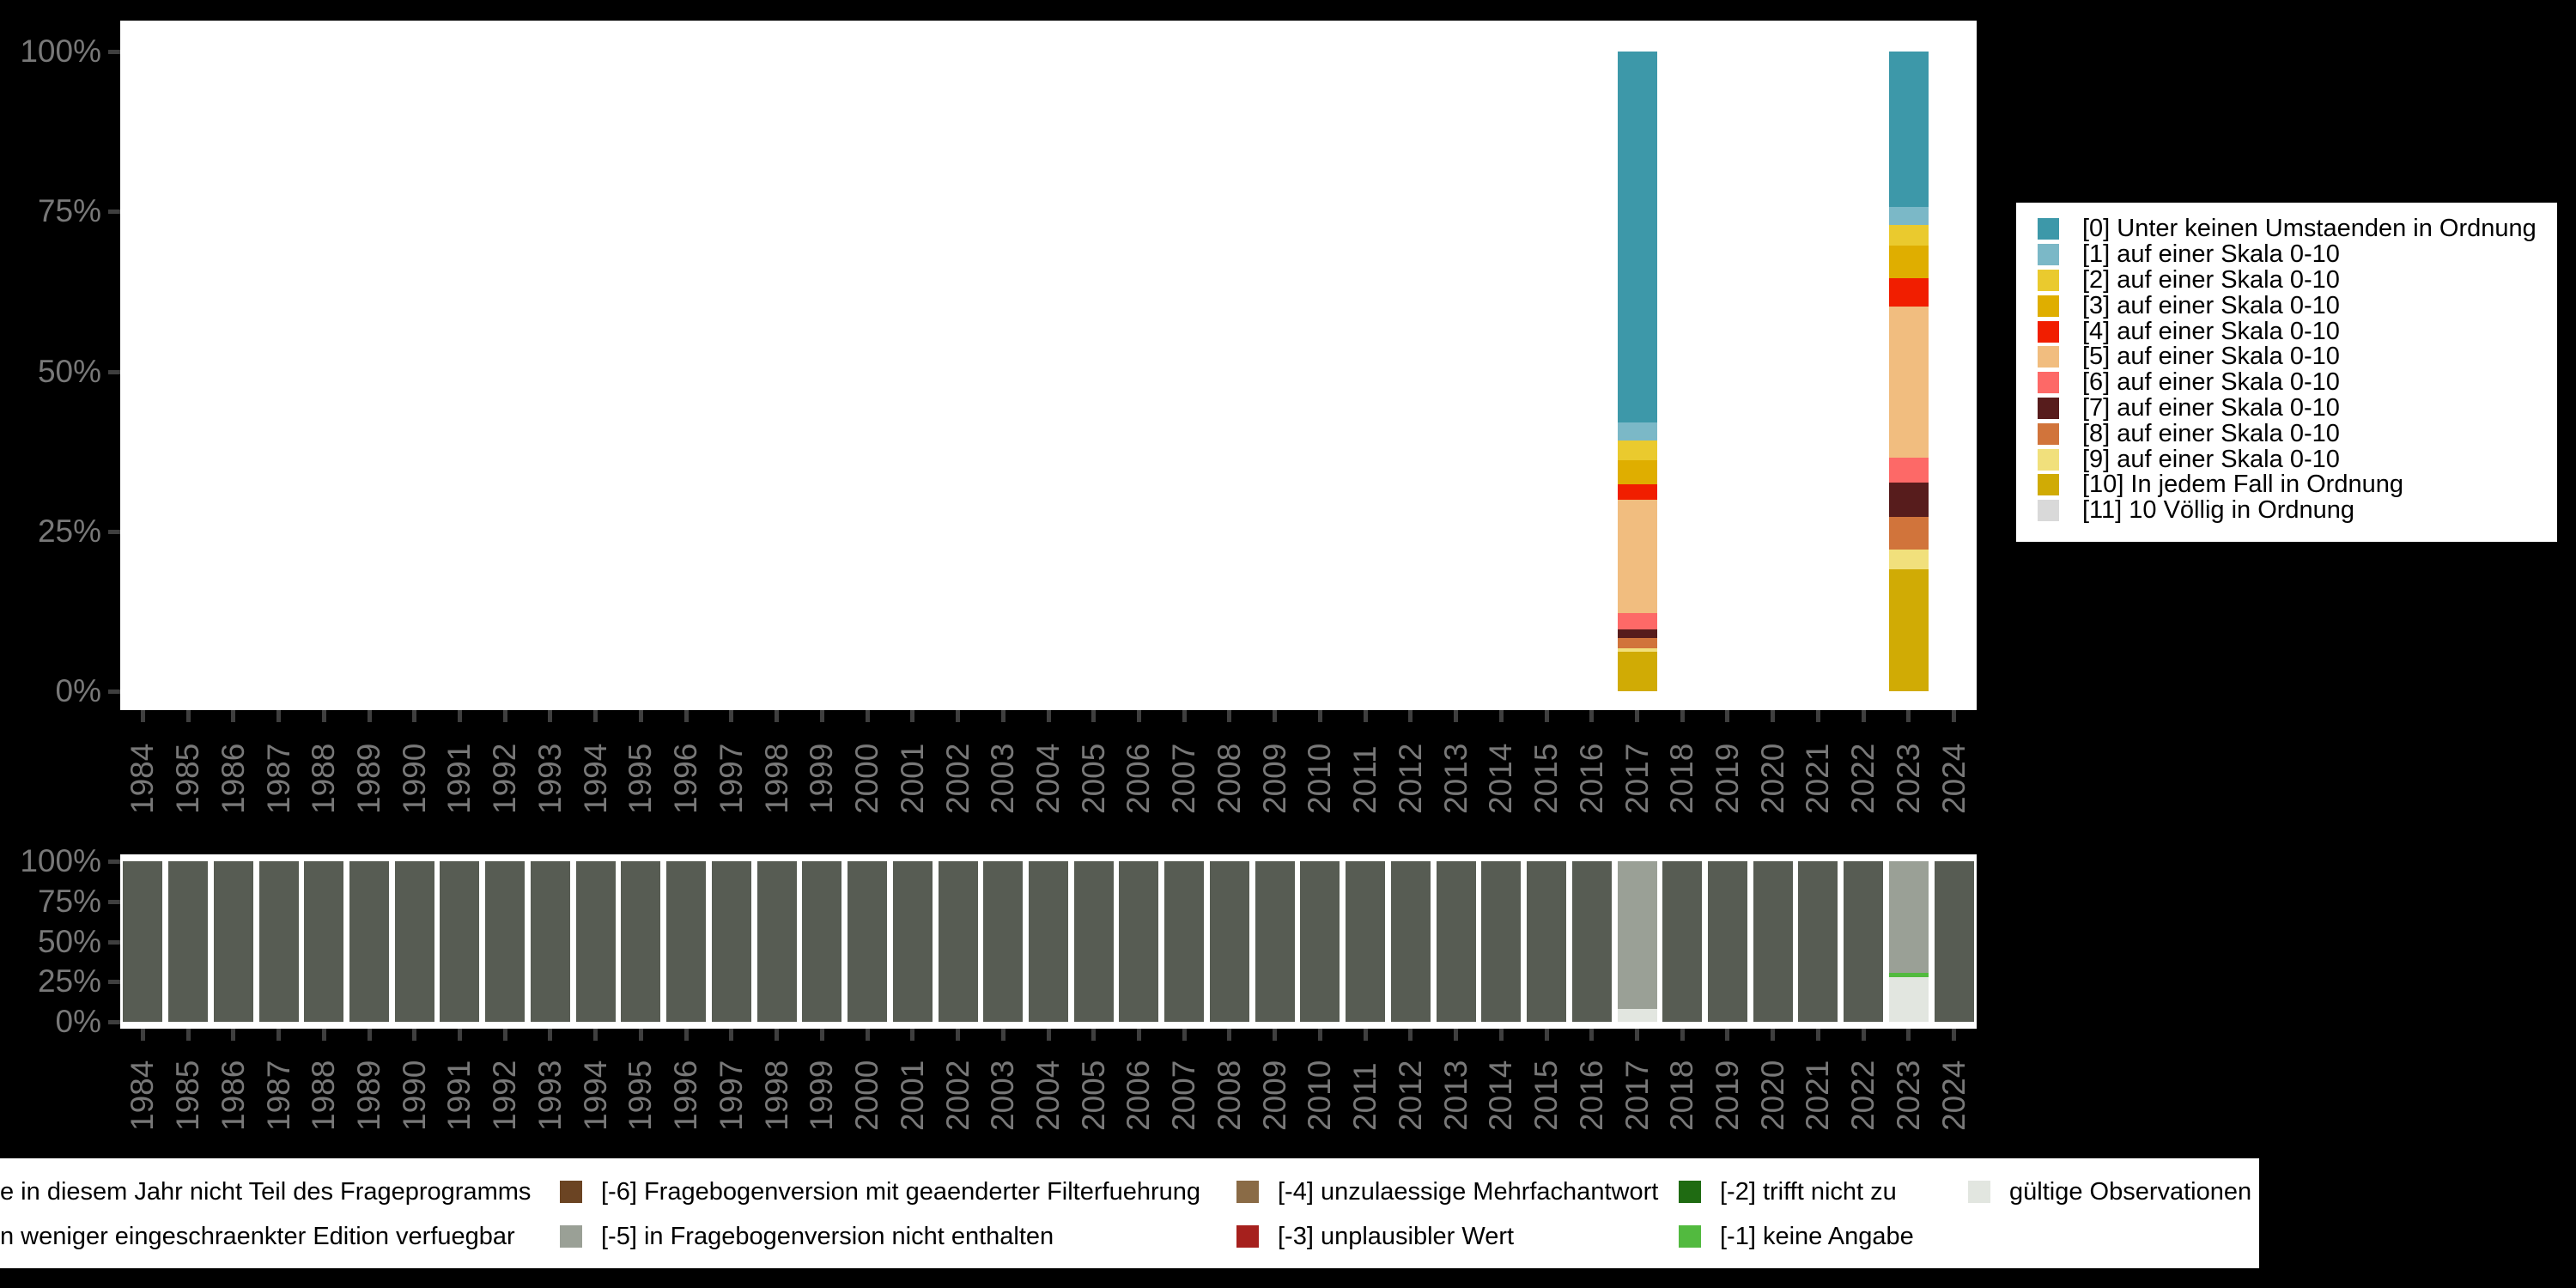  What do you see at coordinates (822, 779) in the screenshot?
I see `x-tick-label-year: 1999` at bounding box center [822, 779].